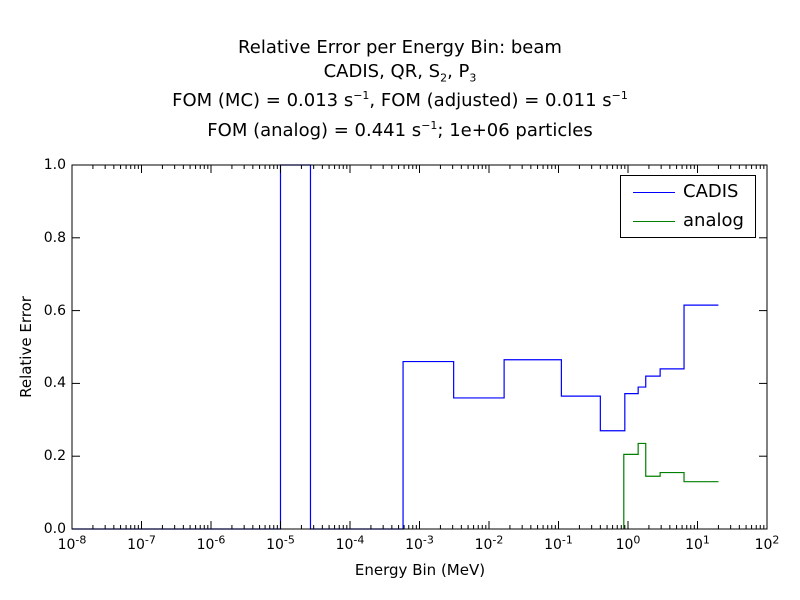 The height and width of the screenshot is (600, 800). What do you see at coordinates (713, 220) in the screenshot?
I see `legend-label-analog: analog` at bounding box center [713, 220].